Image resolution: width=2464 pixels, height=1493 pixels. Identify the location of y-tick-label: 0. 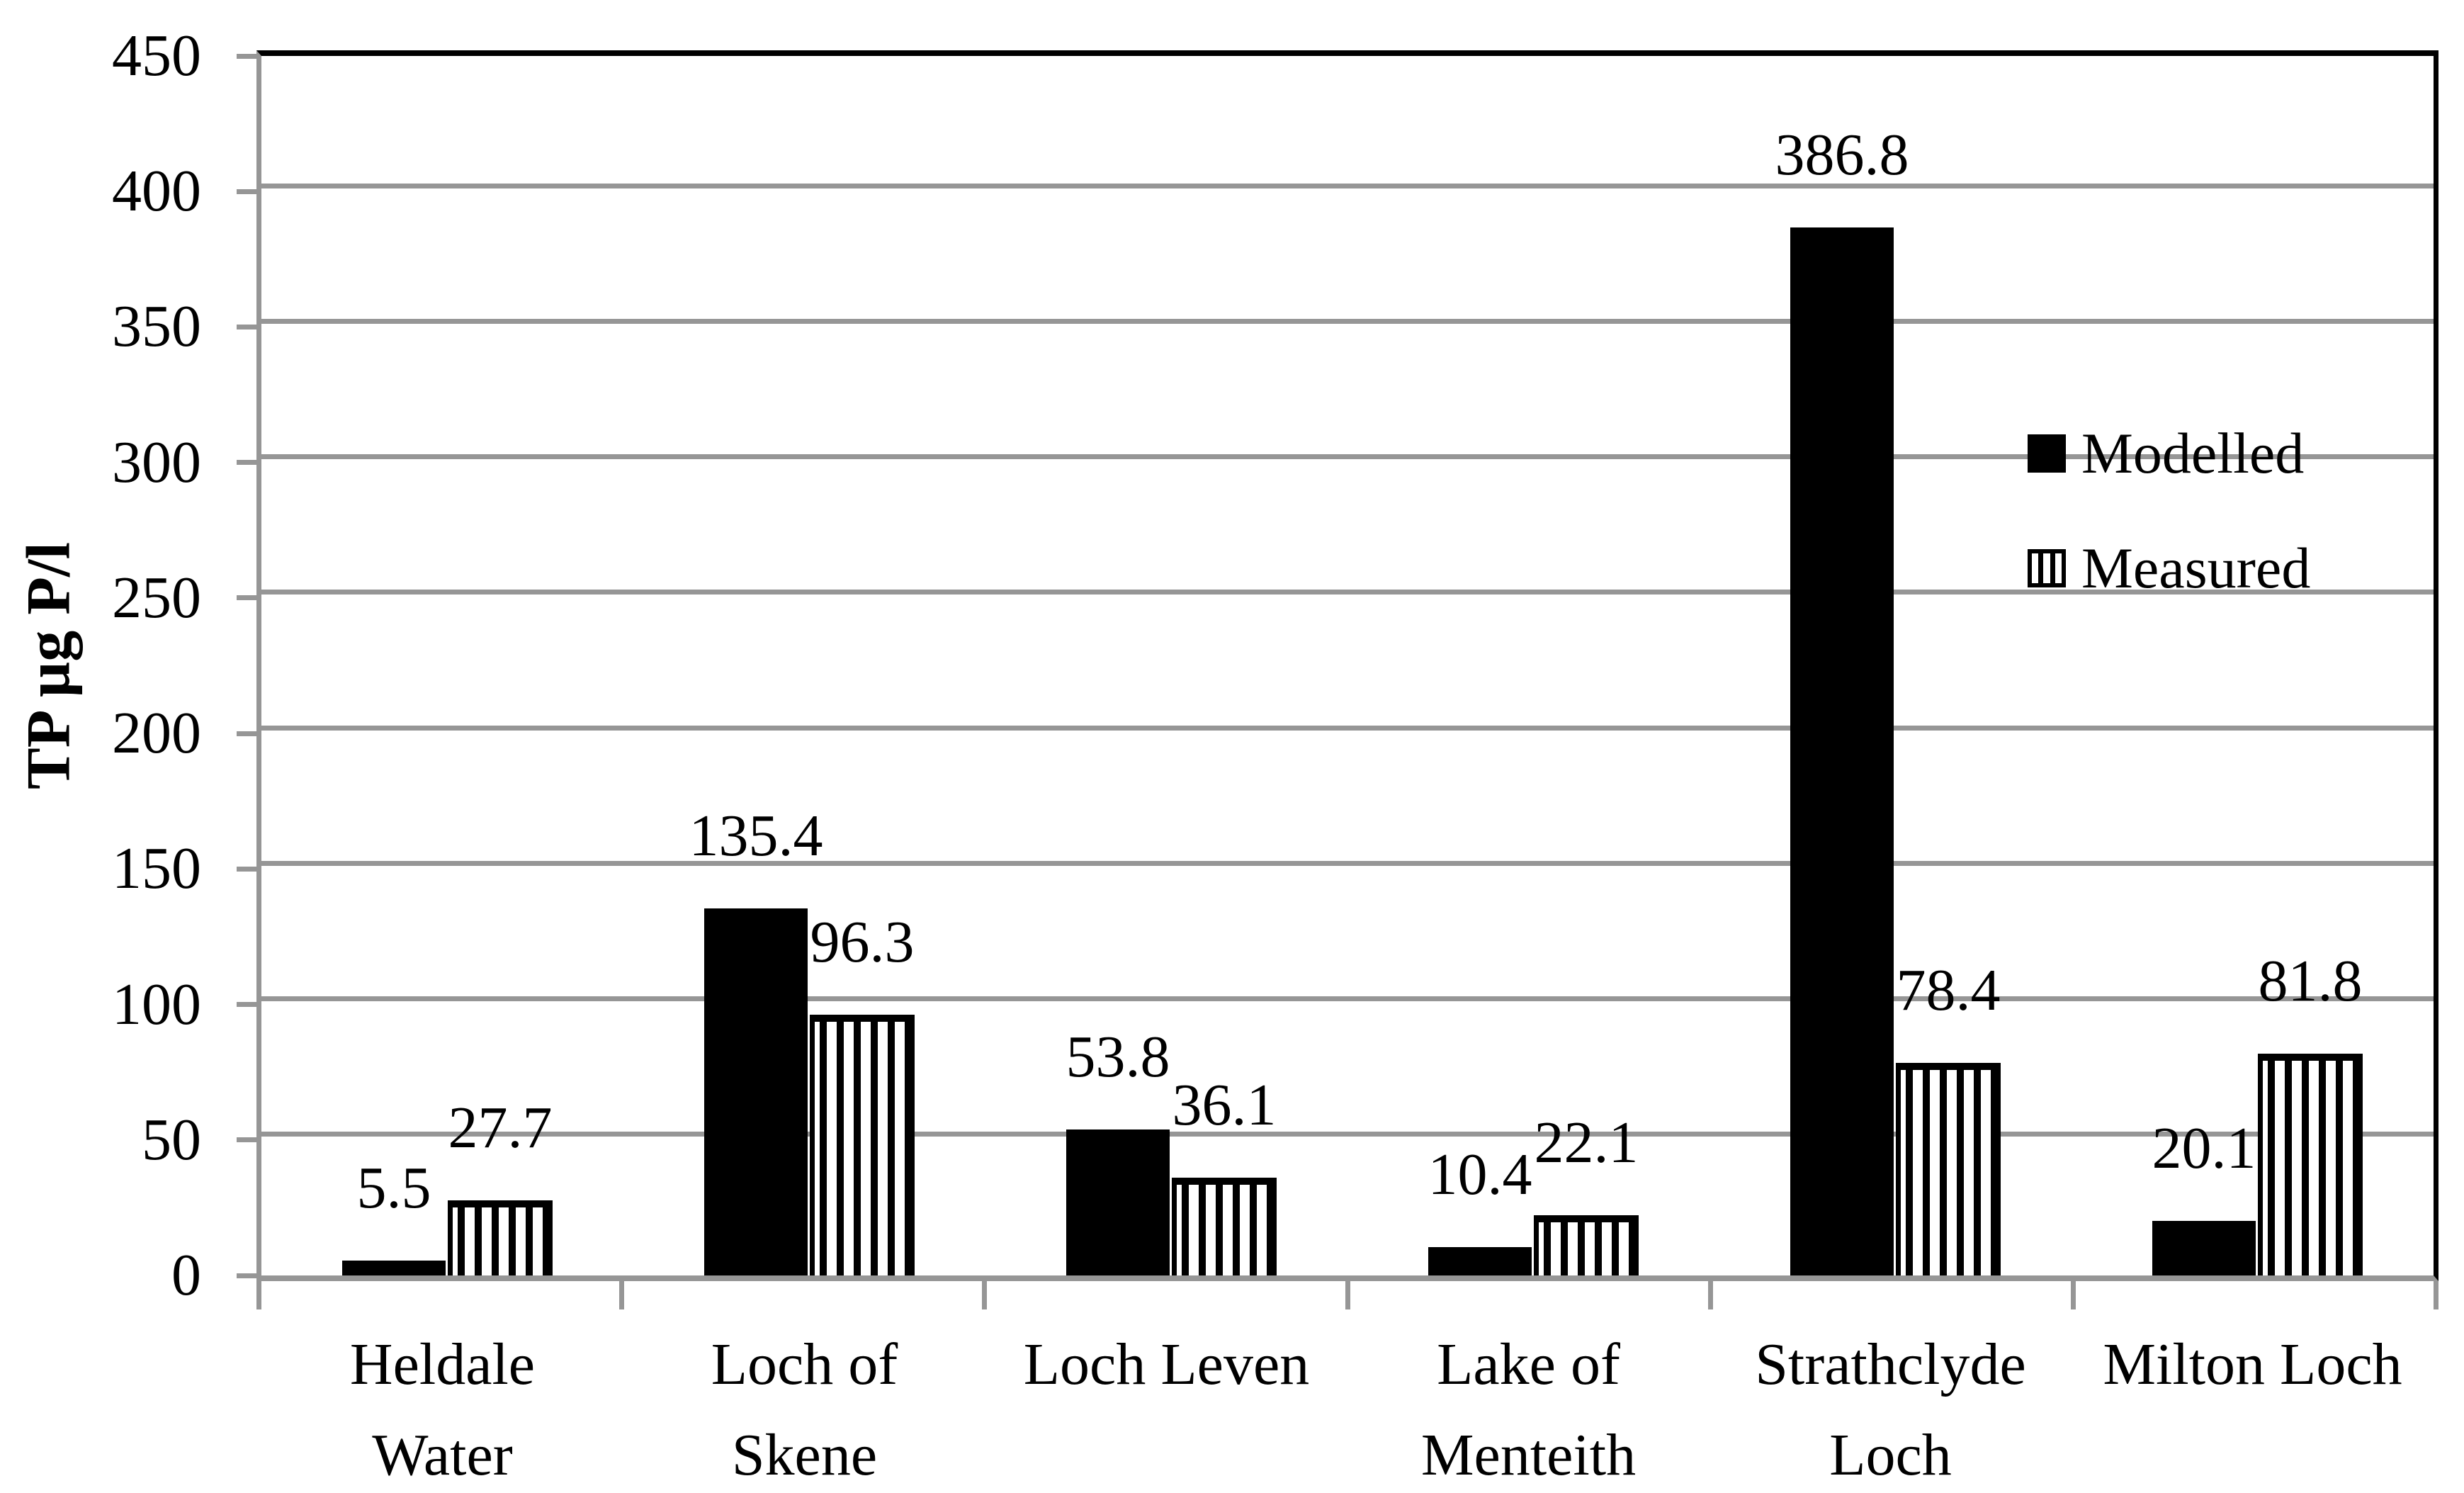
(186, 1275).